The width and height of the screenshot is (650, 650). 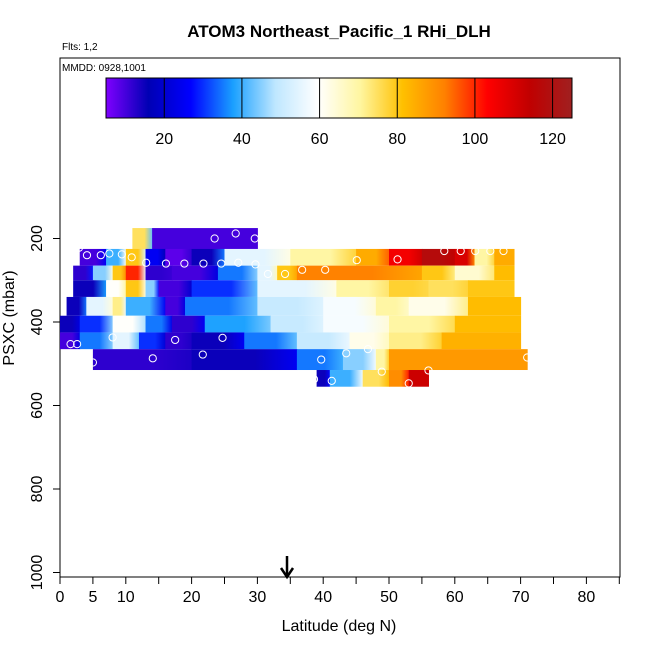 I want to click on colorbar: 20 40 60 80 100 120, so click(x=339, y=112).